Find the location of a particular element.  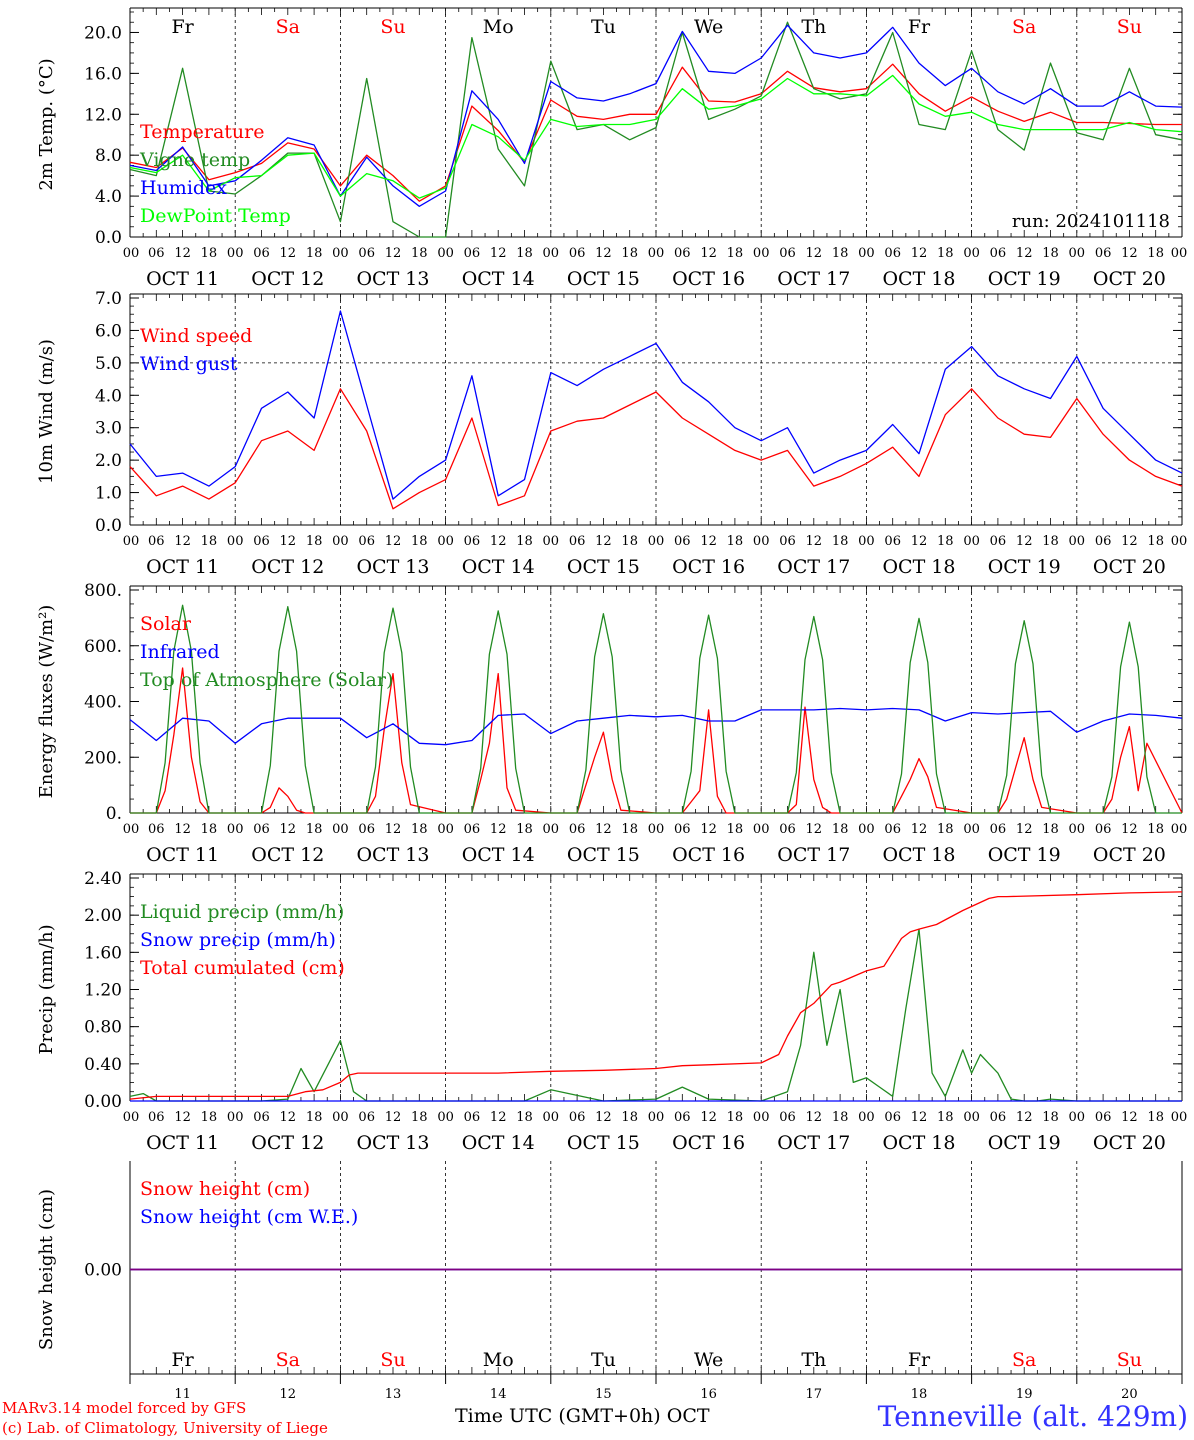

date-label: OCT 15 is located at coordinates (603, 1143).